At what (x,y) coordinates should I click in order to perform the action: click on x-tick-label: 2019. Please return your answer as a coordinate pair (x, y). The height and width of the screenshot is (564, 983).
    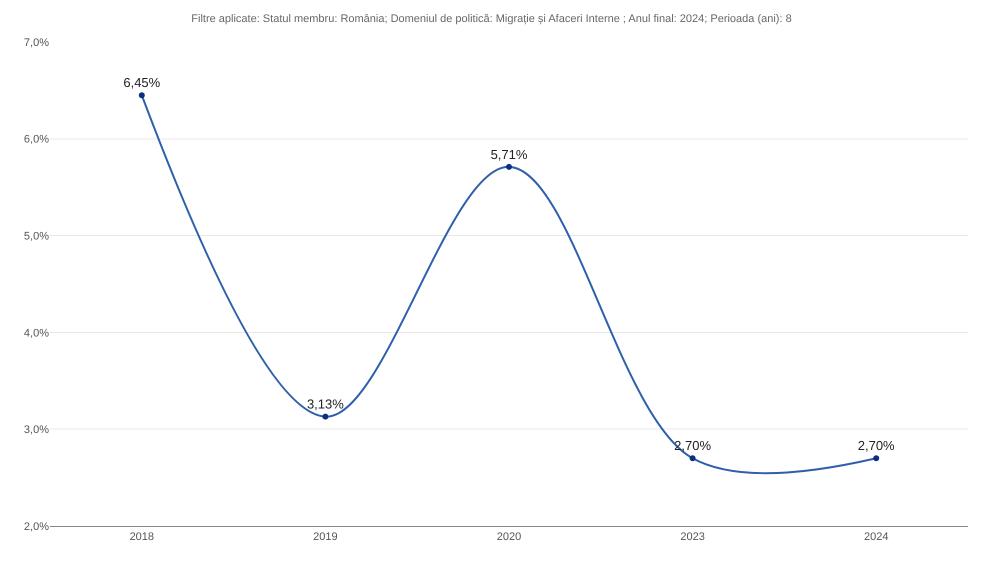
    Looking at the image, I should click on (325, 537).